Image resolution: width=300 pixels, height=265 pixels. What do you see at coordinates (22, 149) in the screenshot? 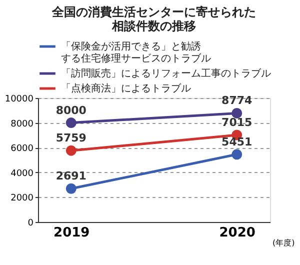
I see `y-tick-label: 6000` at bounding box center [22, 149].